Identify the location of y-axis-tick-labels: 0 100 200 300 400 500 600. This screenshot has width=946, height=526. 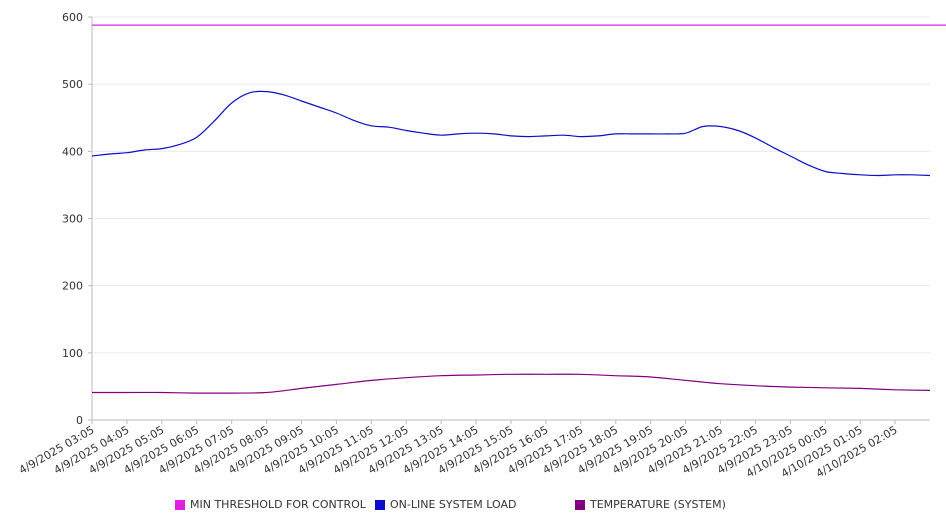
(72, 219).